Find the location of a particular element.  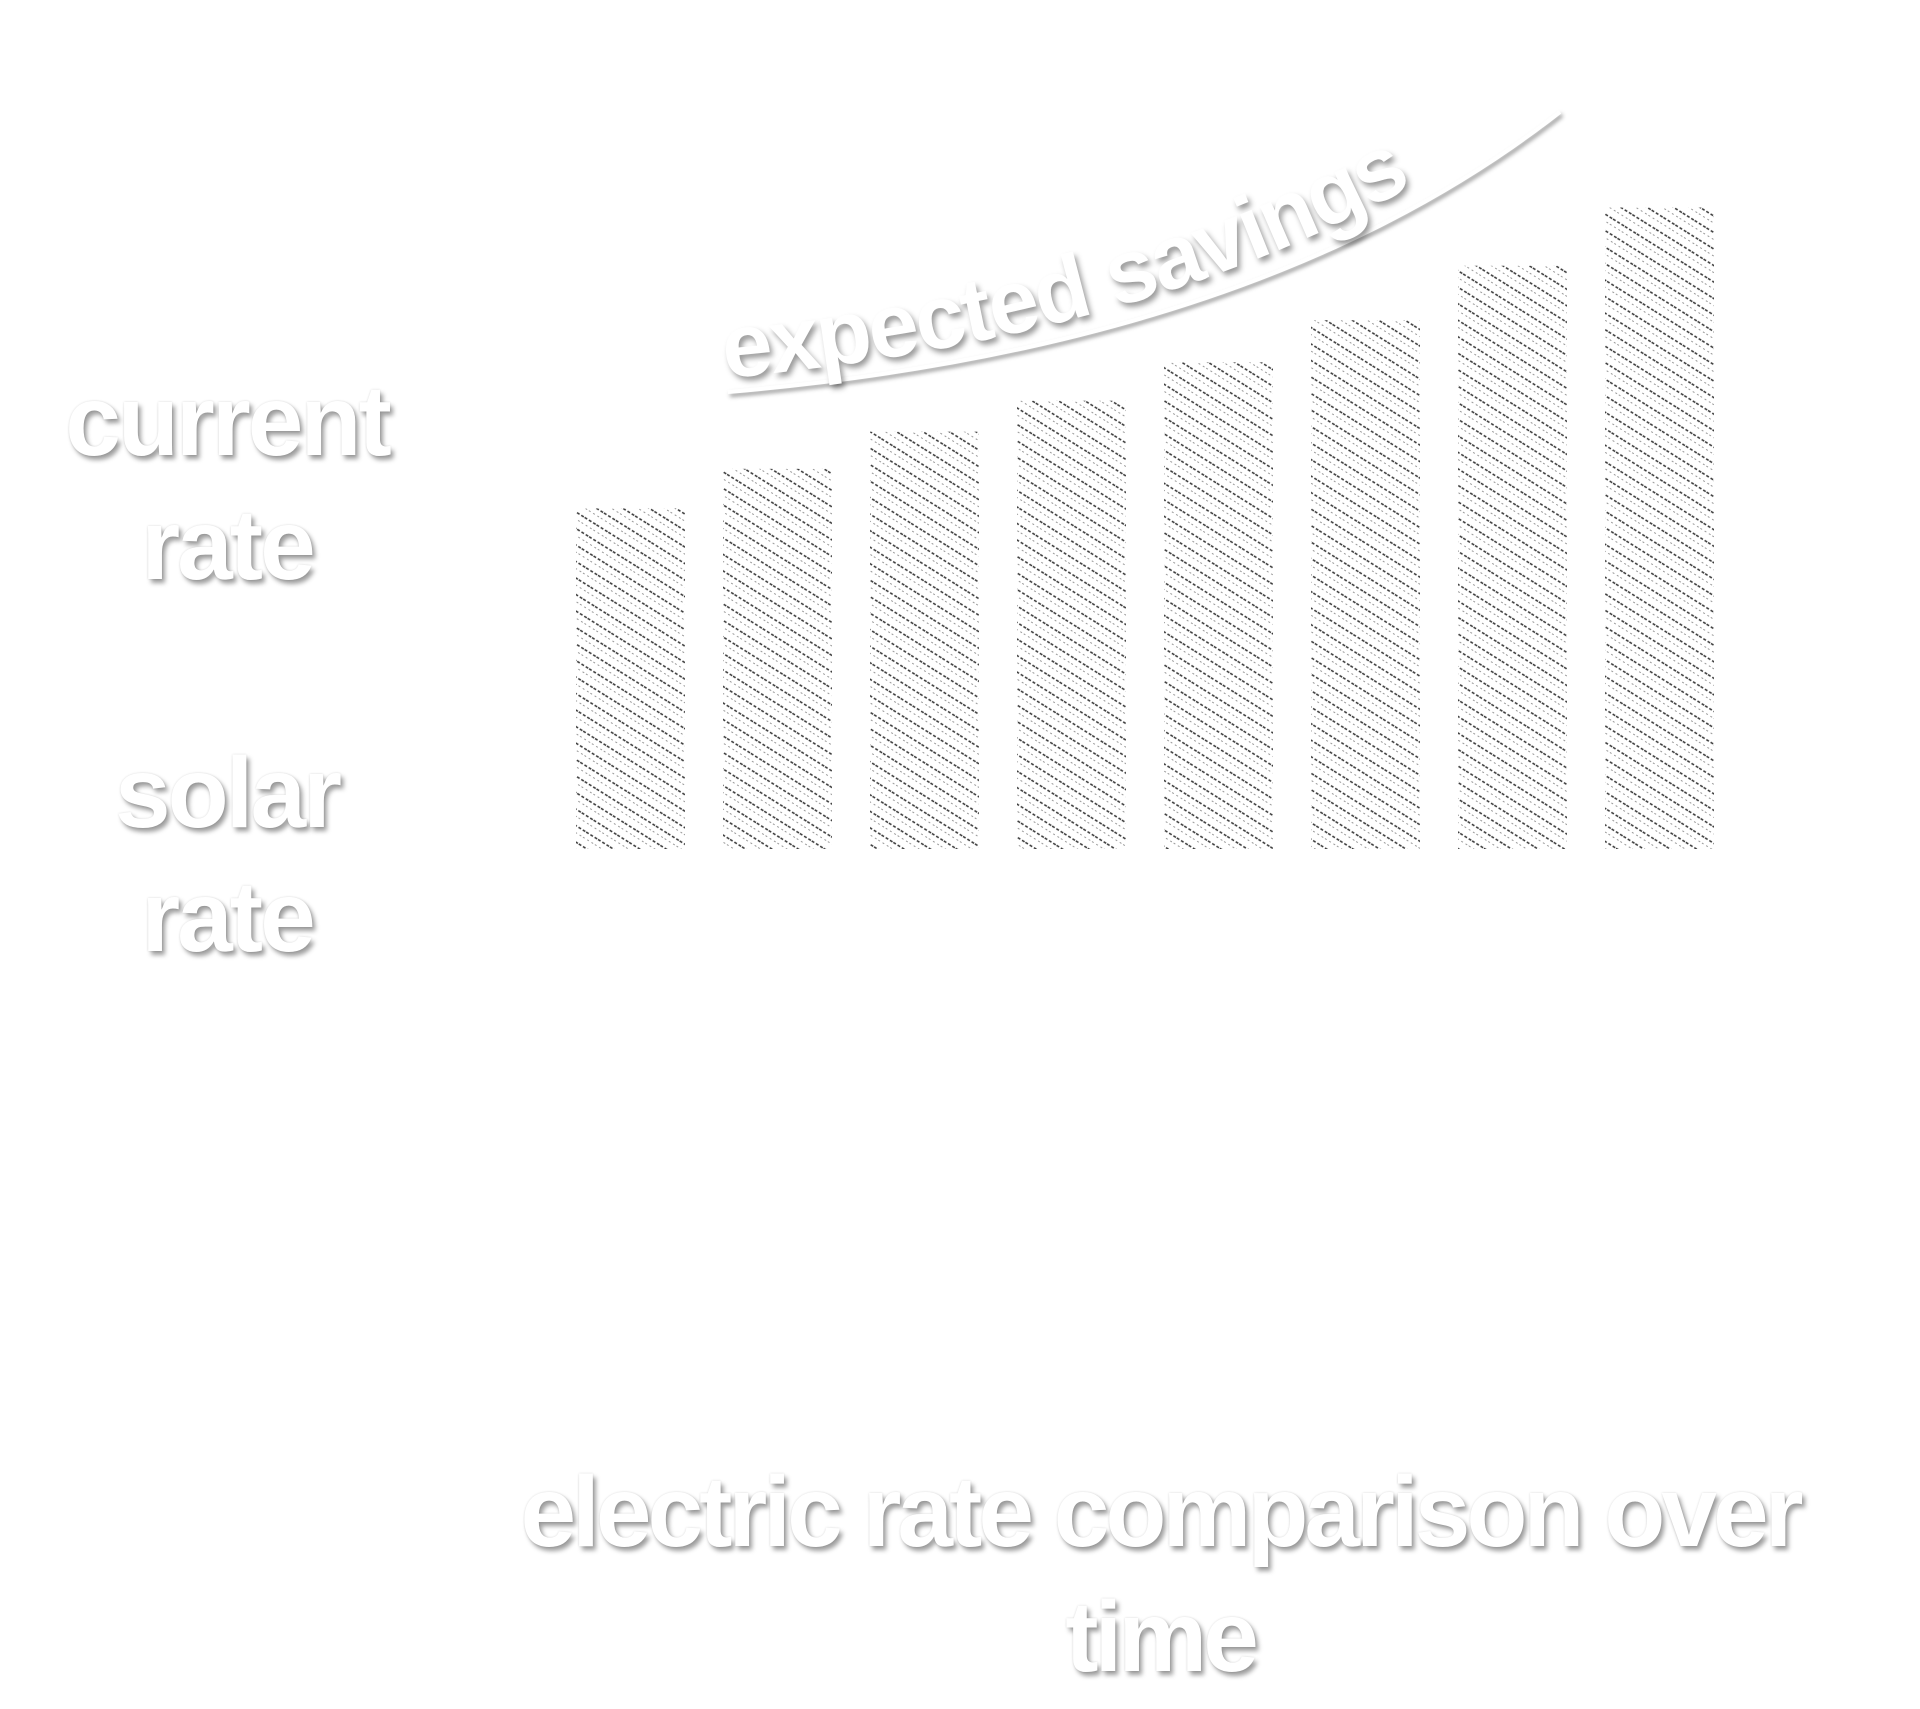

current-rate-label: current rate is located at coordinates (228, 483).